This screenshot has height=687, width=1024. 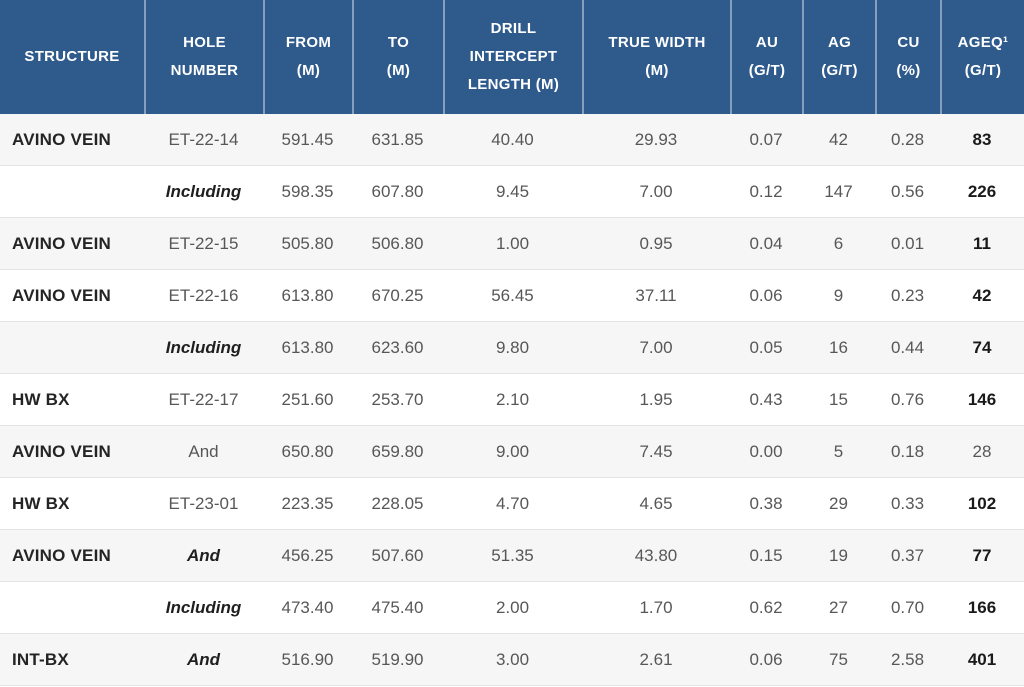 I want to click on cell-to: 519.90, so click(x=397, y=659).